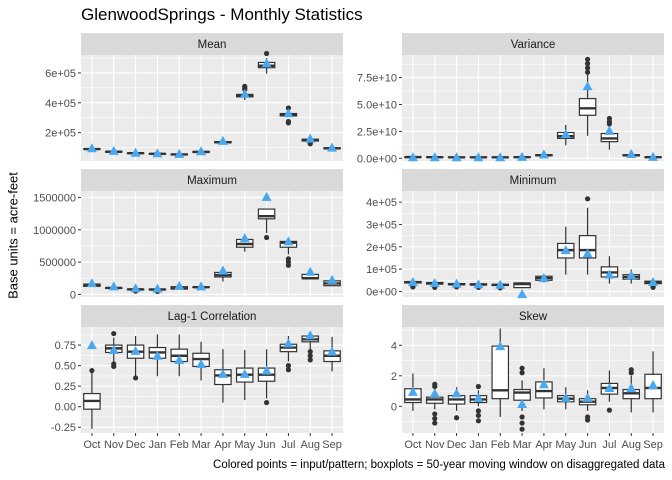  Describe the element at coordinates (456, 157) in the screenshot. I see `pattern-point-dec` at that location.